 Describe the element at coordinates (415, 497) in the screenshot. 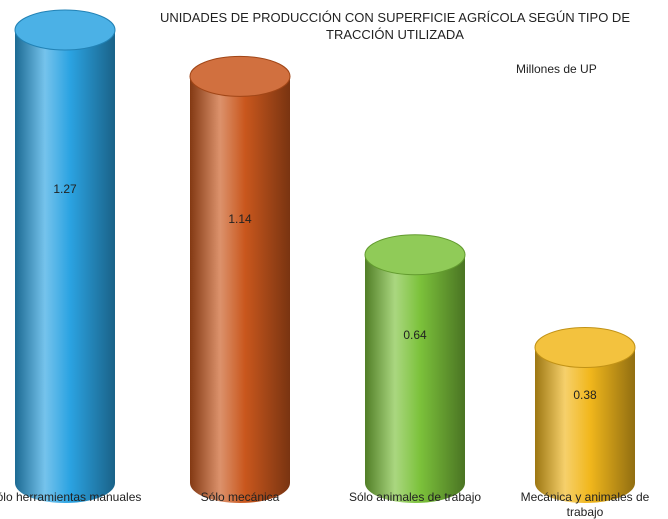

I see `x-tick-label: Sólo animales de trabajo` at that location.